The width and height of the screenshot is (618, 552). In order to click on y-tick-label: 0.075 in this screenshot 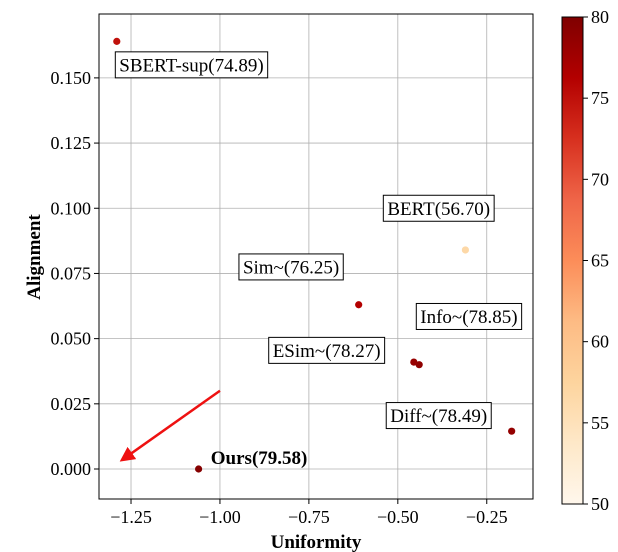, I will do `click(71, 273)`.